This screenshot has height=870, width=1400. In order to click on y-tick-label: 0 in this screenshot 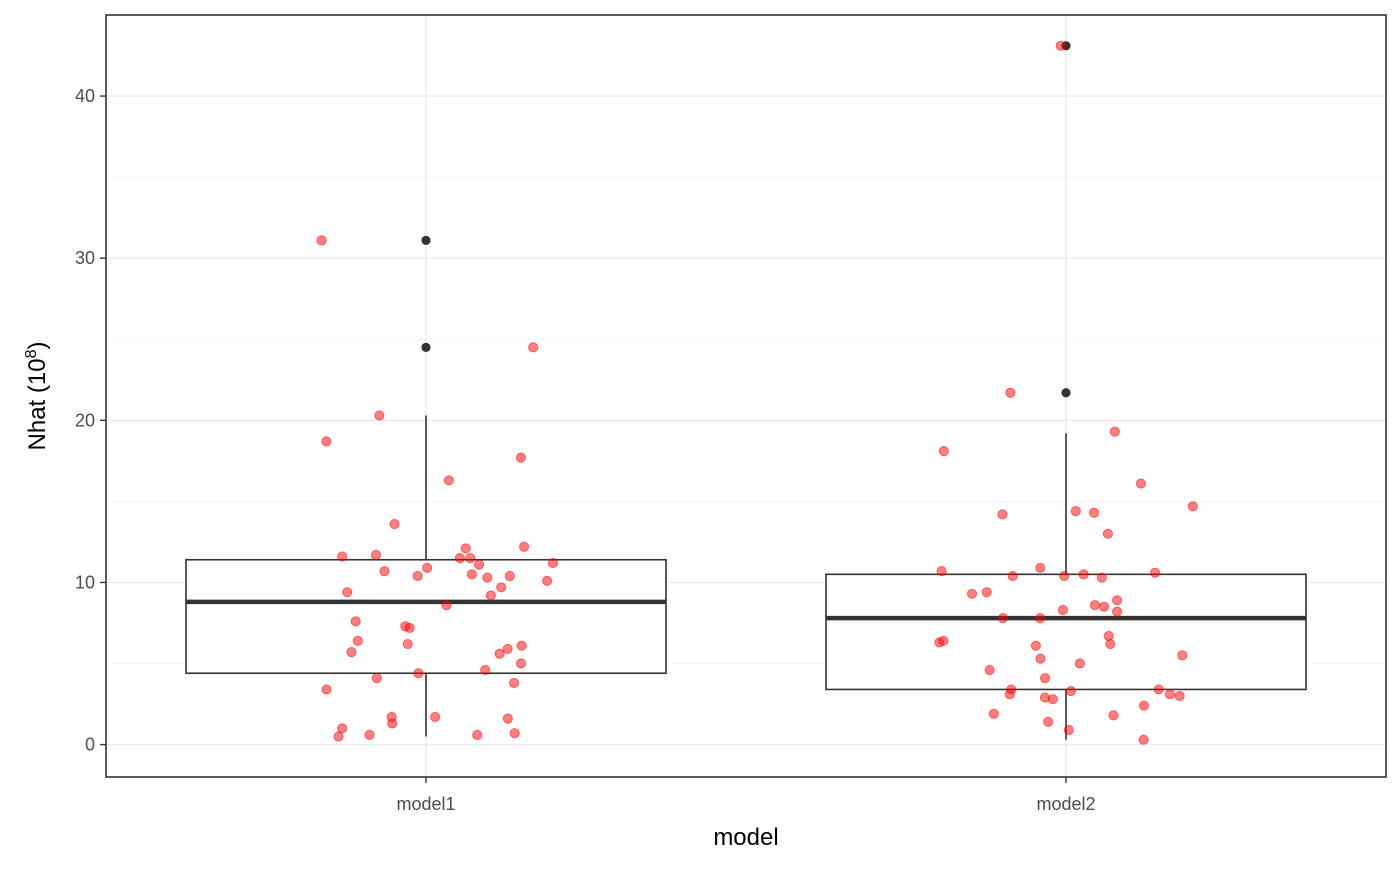, I will do `click(90, 745)`.